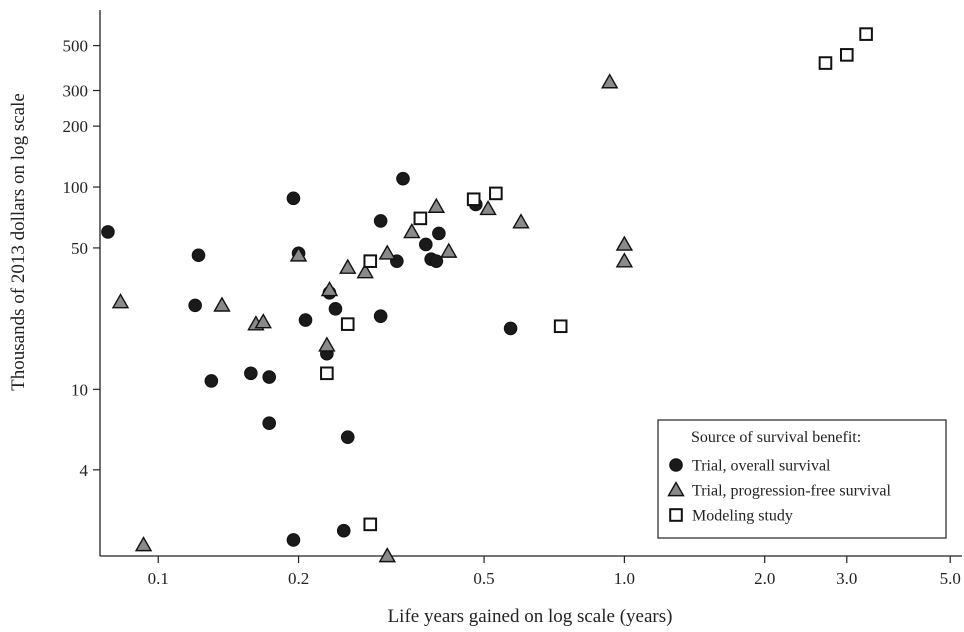 Image resolution: width=964 pixels, height=632 pixels. I want to click on y-axis-title: Thousands of 2013 dollars on log scale, so click(18, 242).